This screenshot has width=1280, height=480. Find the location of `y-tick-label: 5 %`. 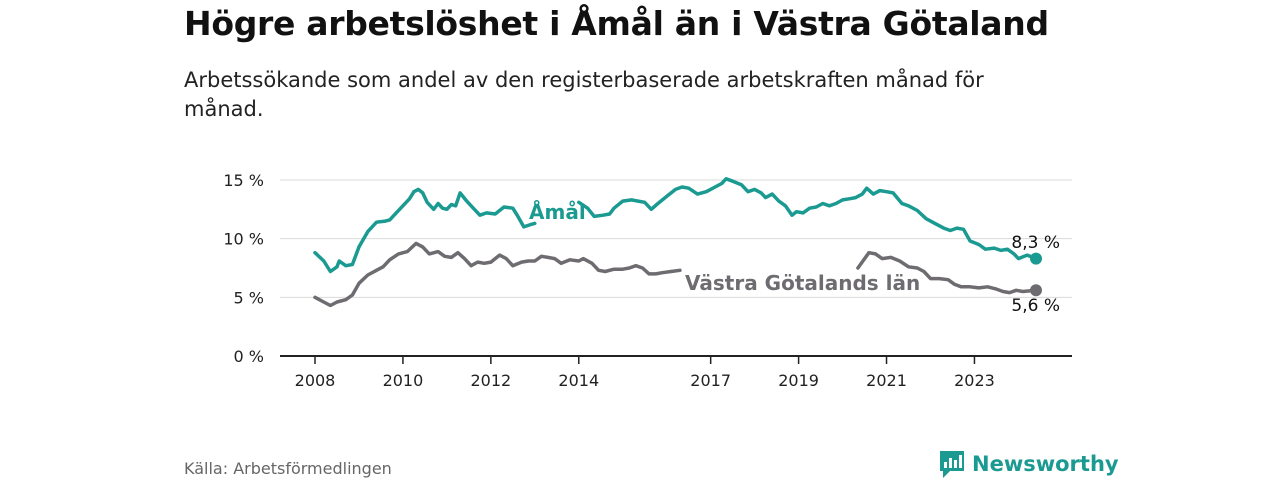

y-tick-label: 5 % is located at coordinates (249, 297).